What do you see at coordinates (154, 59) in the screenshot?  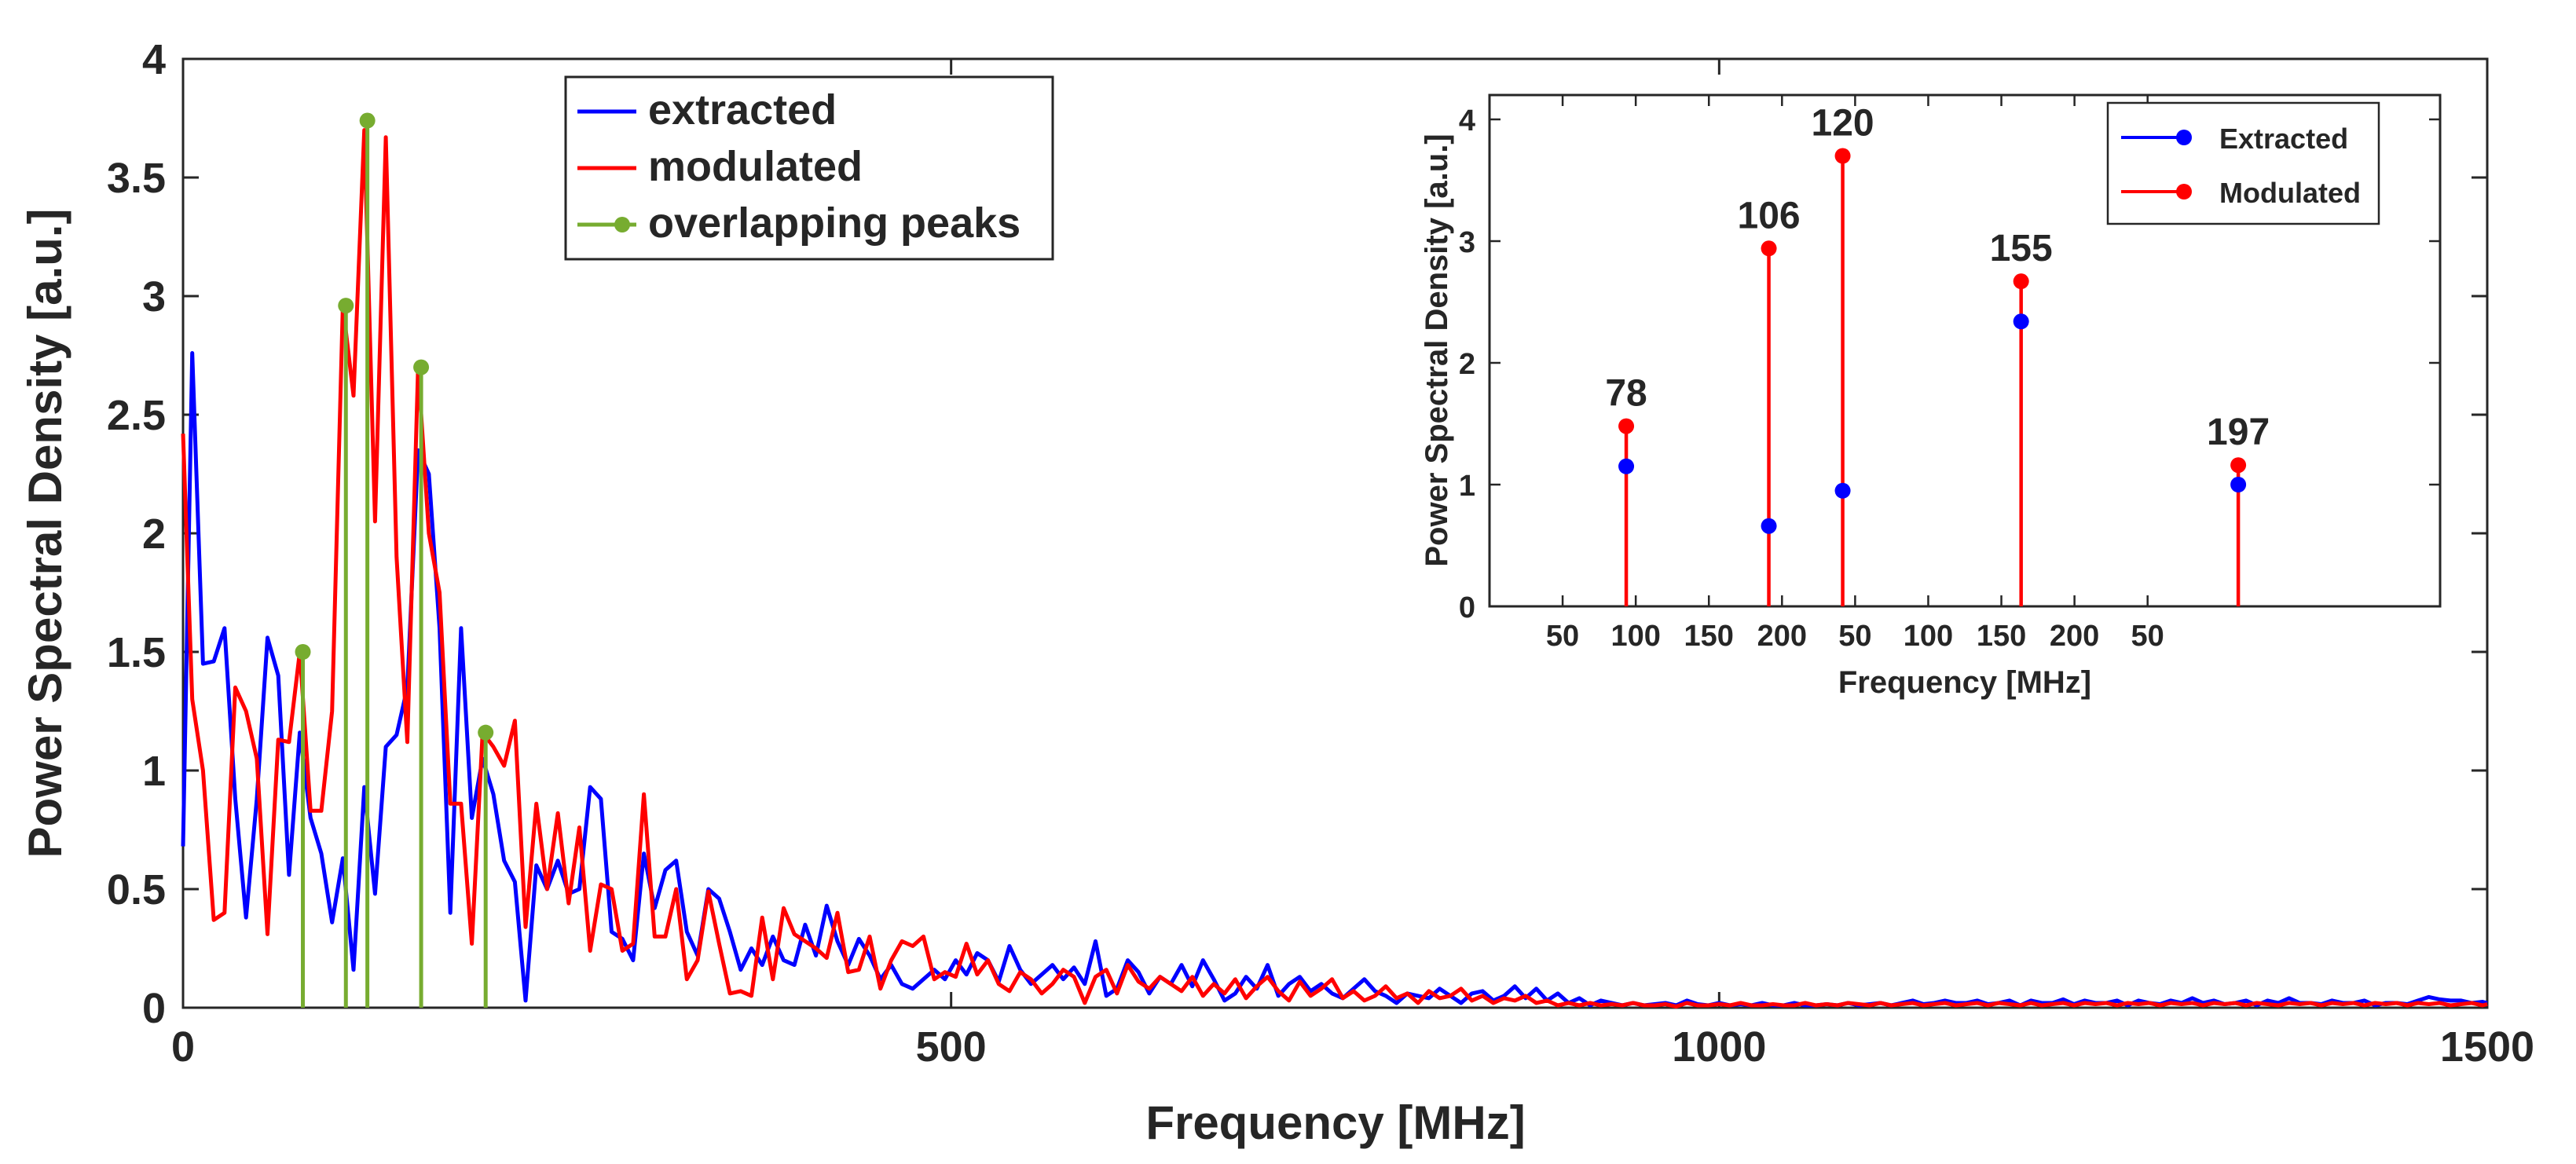 I see `main-y-tick-label: 4` at bounding box center [154, 59].